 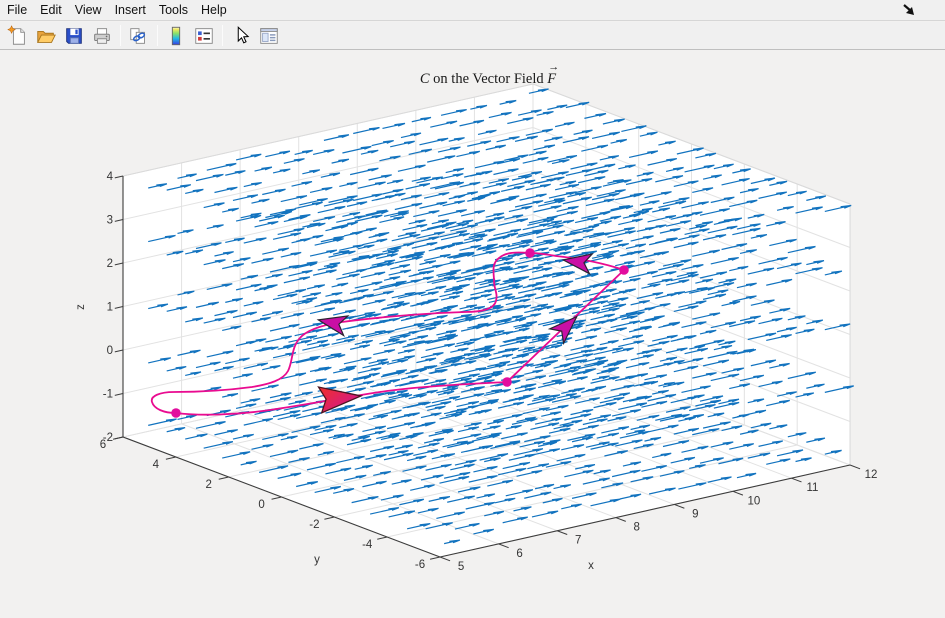 What do you see at coordinates (871, 475) in the screenshot?
I see `svg-text: 12` at bounding box center [871, 475].